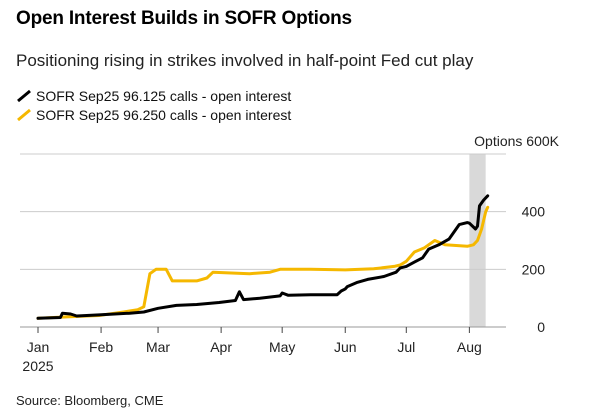  I want to click on y-tick-label-400: 400, so click(534, 212).